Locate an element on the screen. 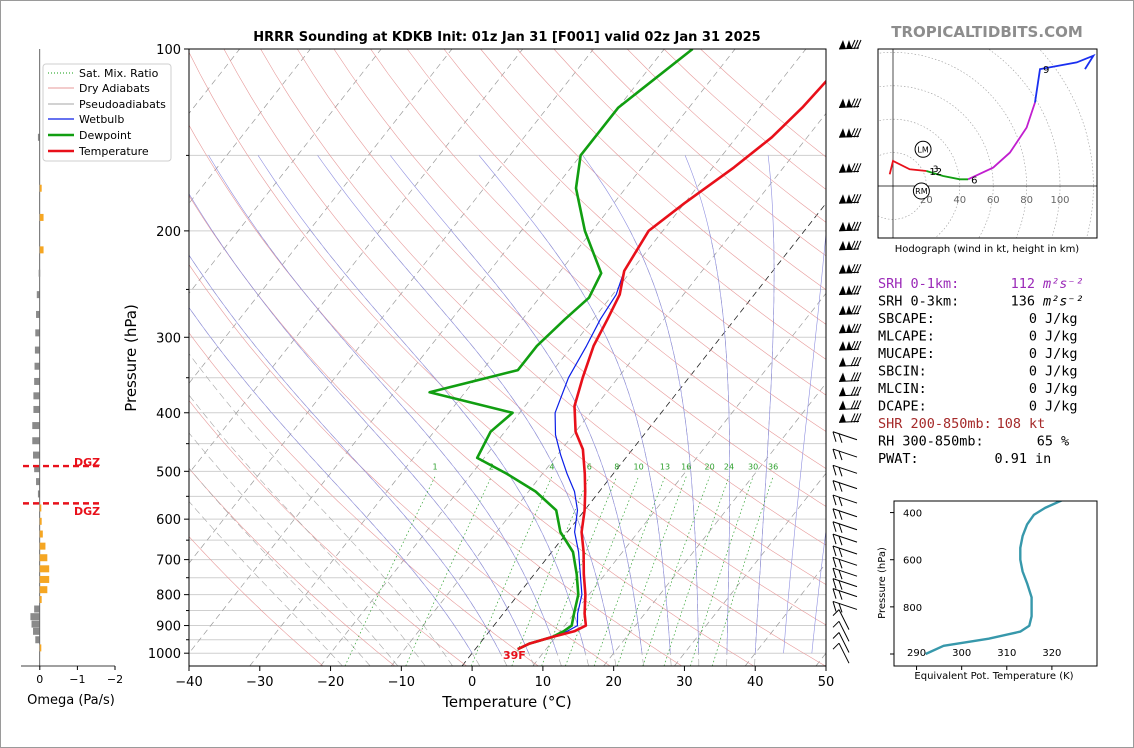  mixing-ratio-label: 36 is located at coordinates (773, 466).